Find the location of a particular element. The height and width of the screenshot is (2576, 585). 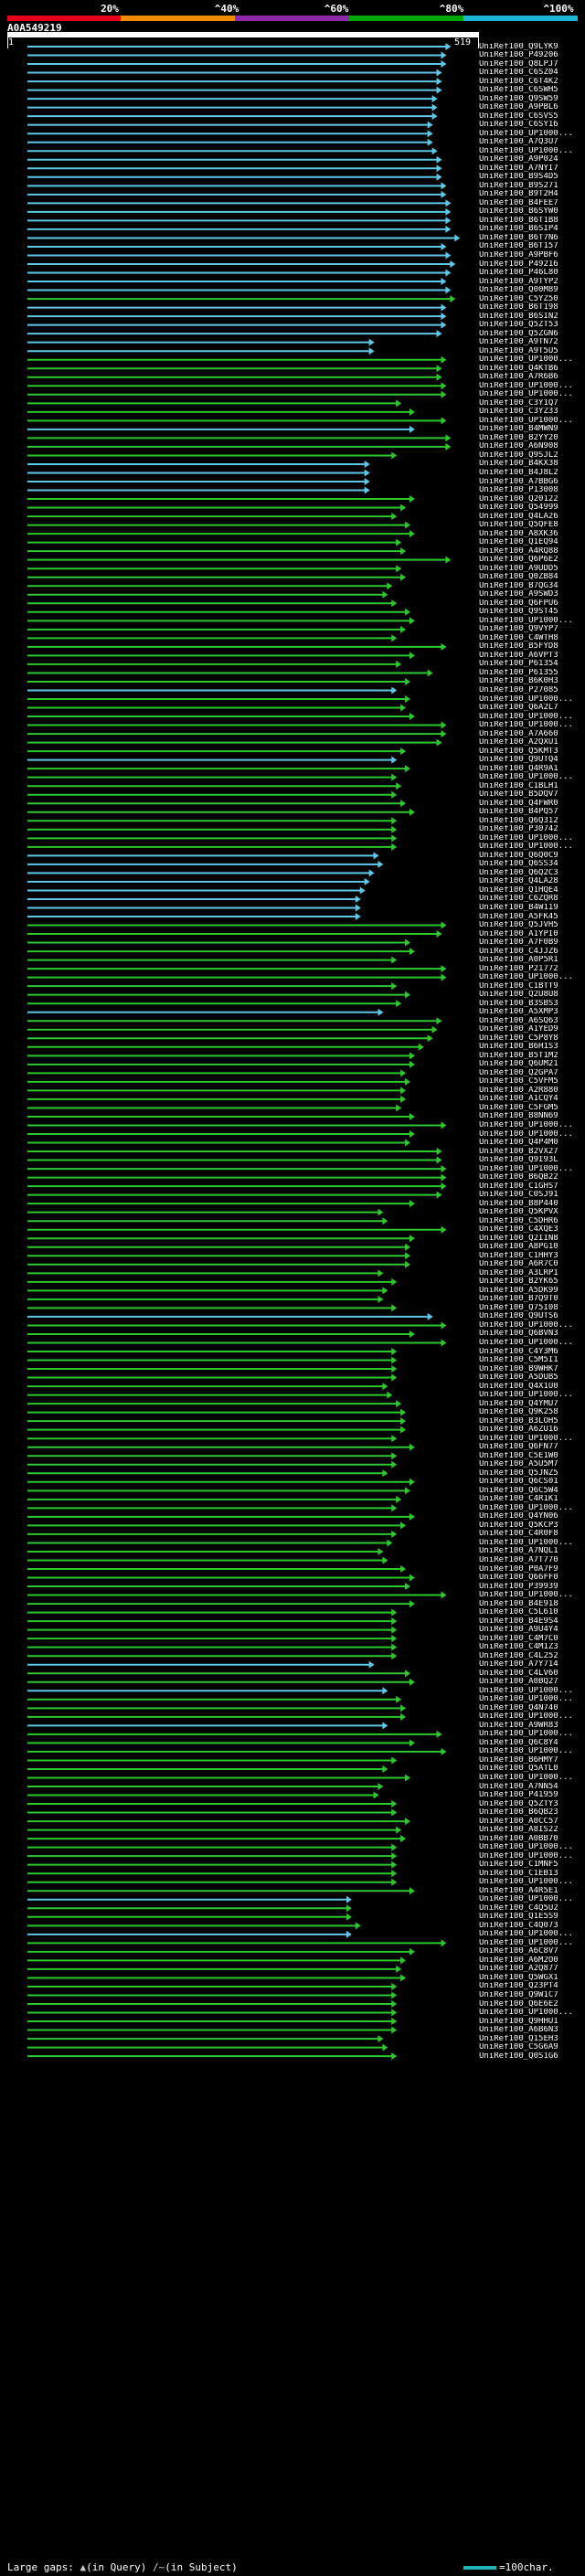

hit-label: UniRef100_A6C8V7 is located at coordinates (518, 1951).